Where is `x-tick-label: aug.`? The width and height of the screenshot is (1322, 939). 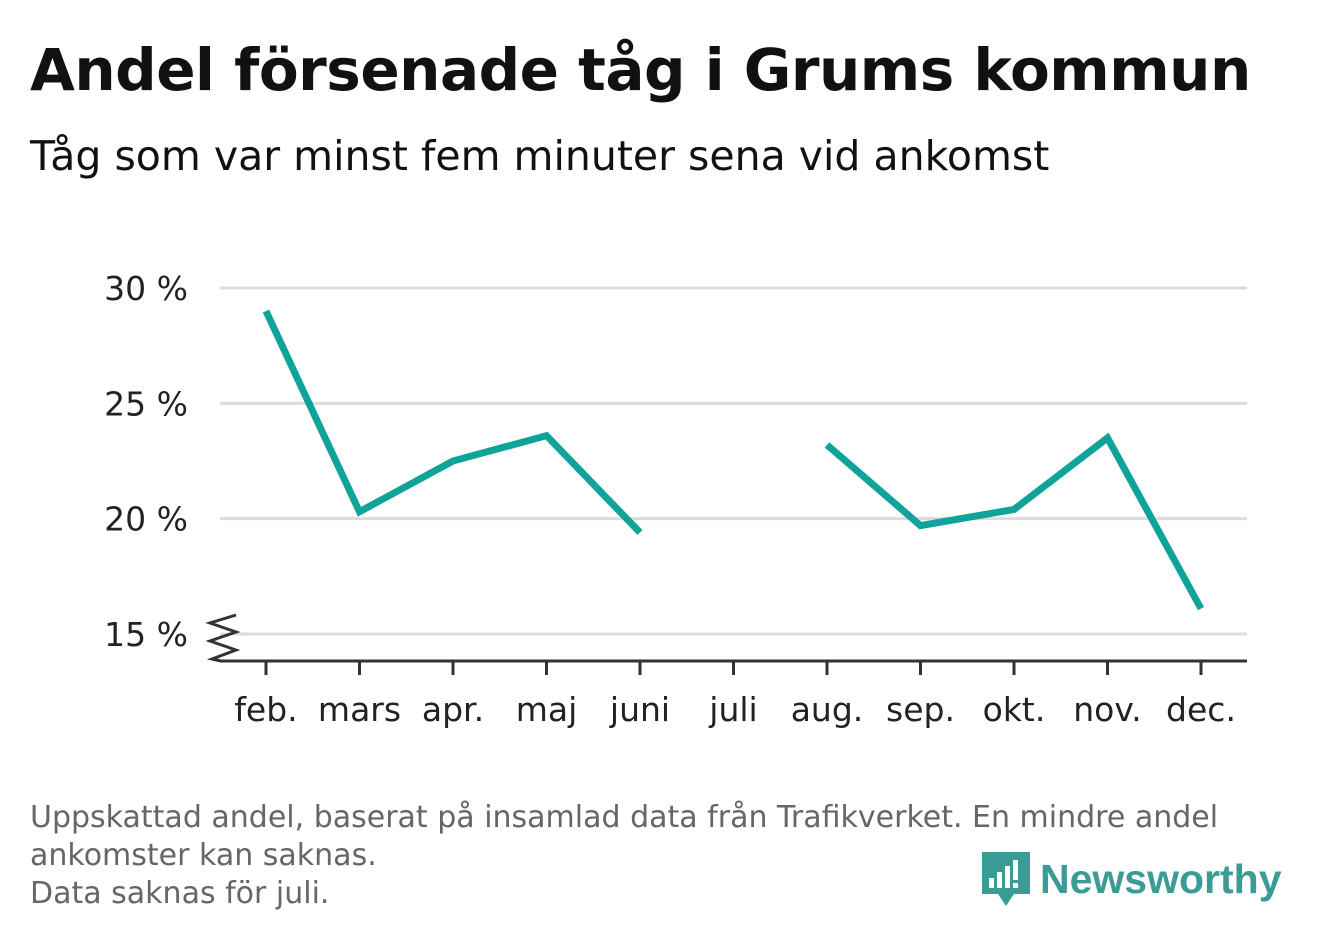
x-tick-label: aug. is located at coordinates (827, 709).